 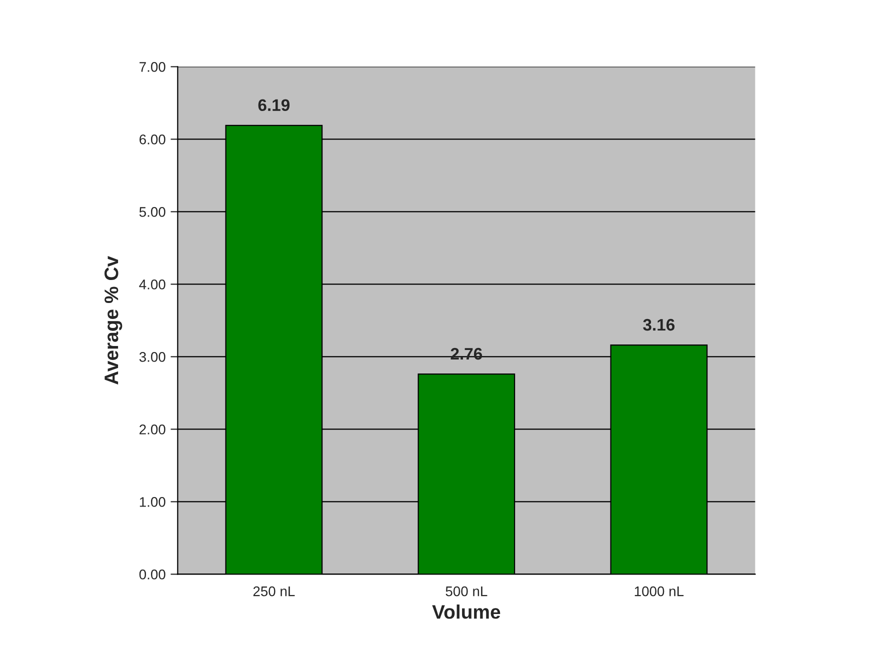 I want to click on x-tick-label: 500 nL, so click(x=467, y=591).